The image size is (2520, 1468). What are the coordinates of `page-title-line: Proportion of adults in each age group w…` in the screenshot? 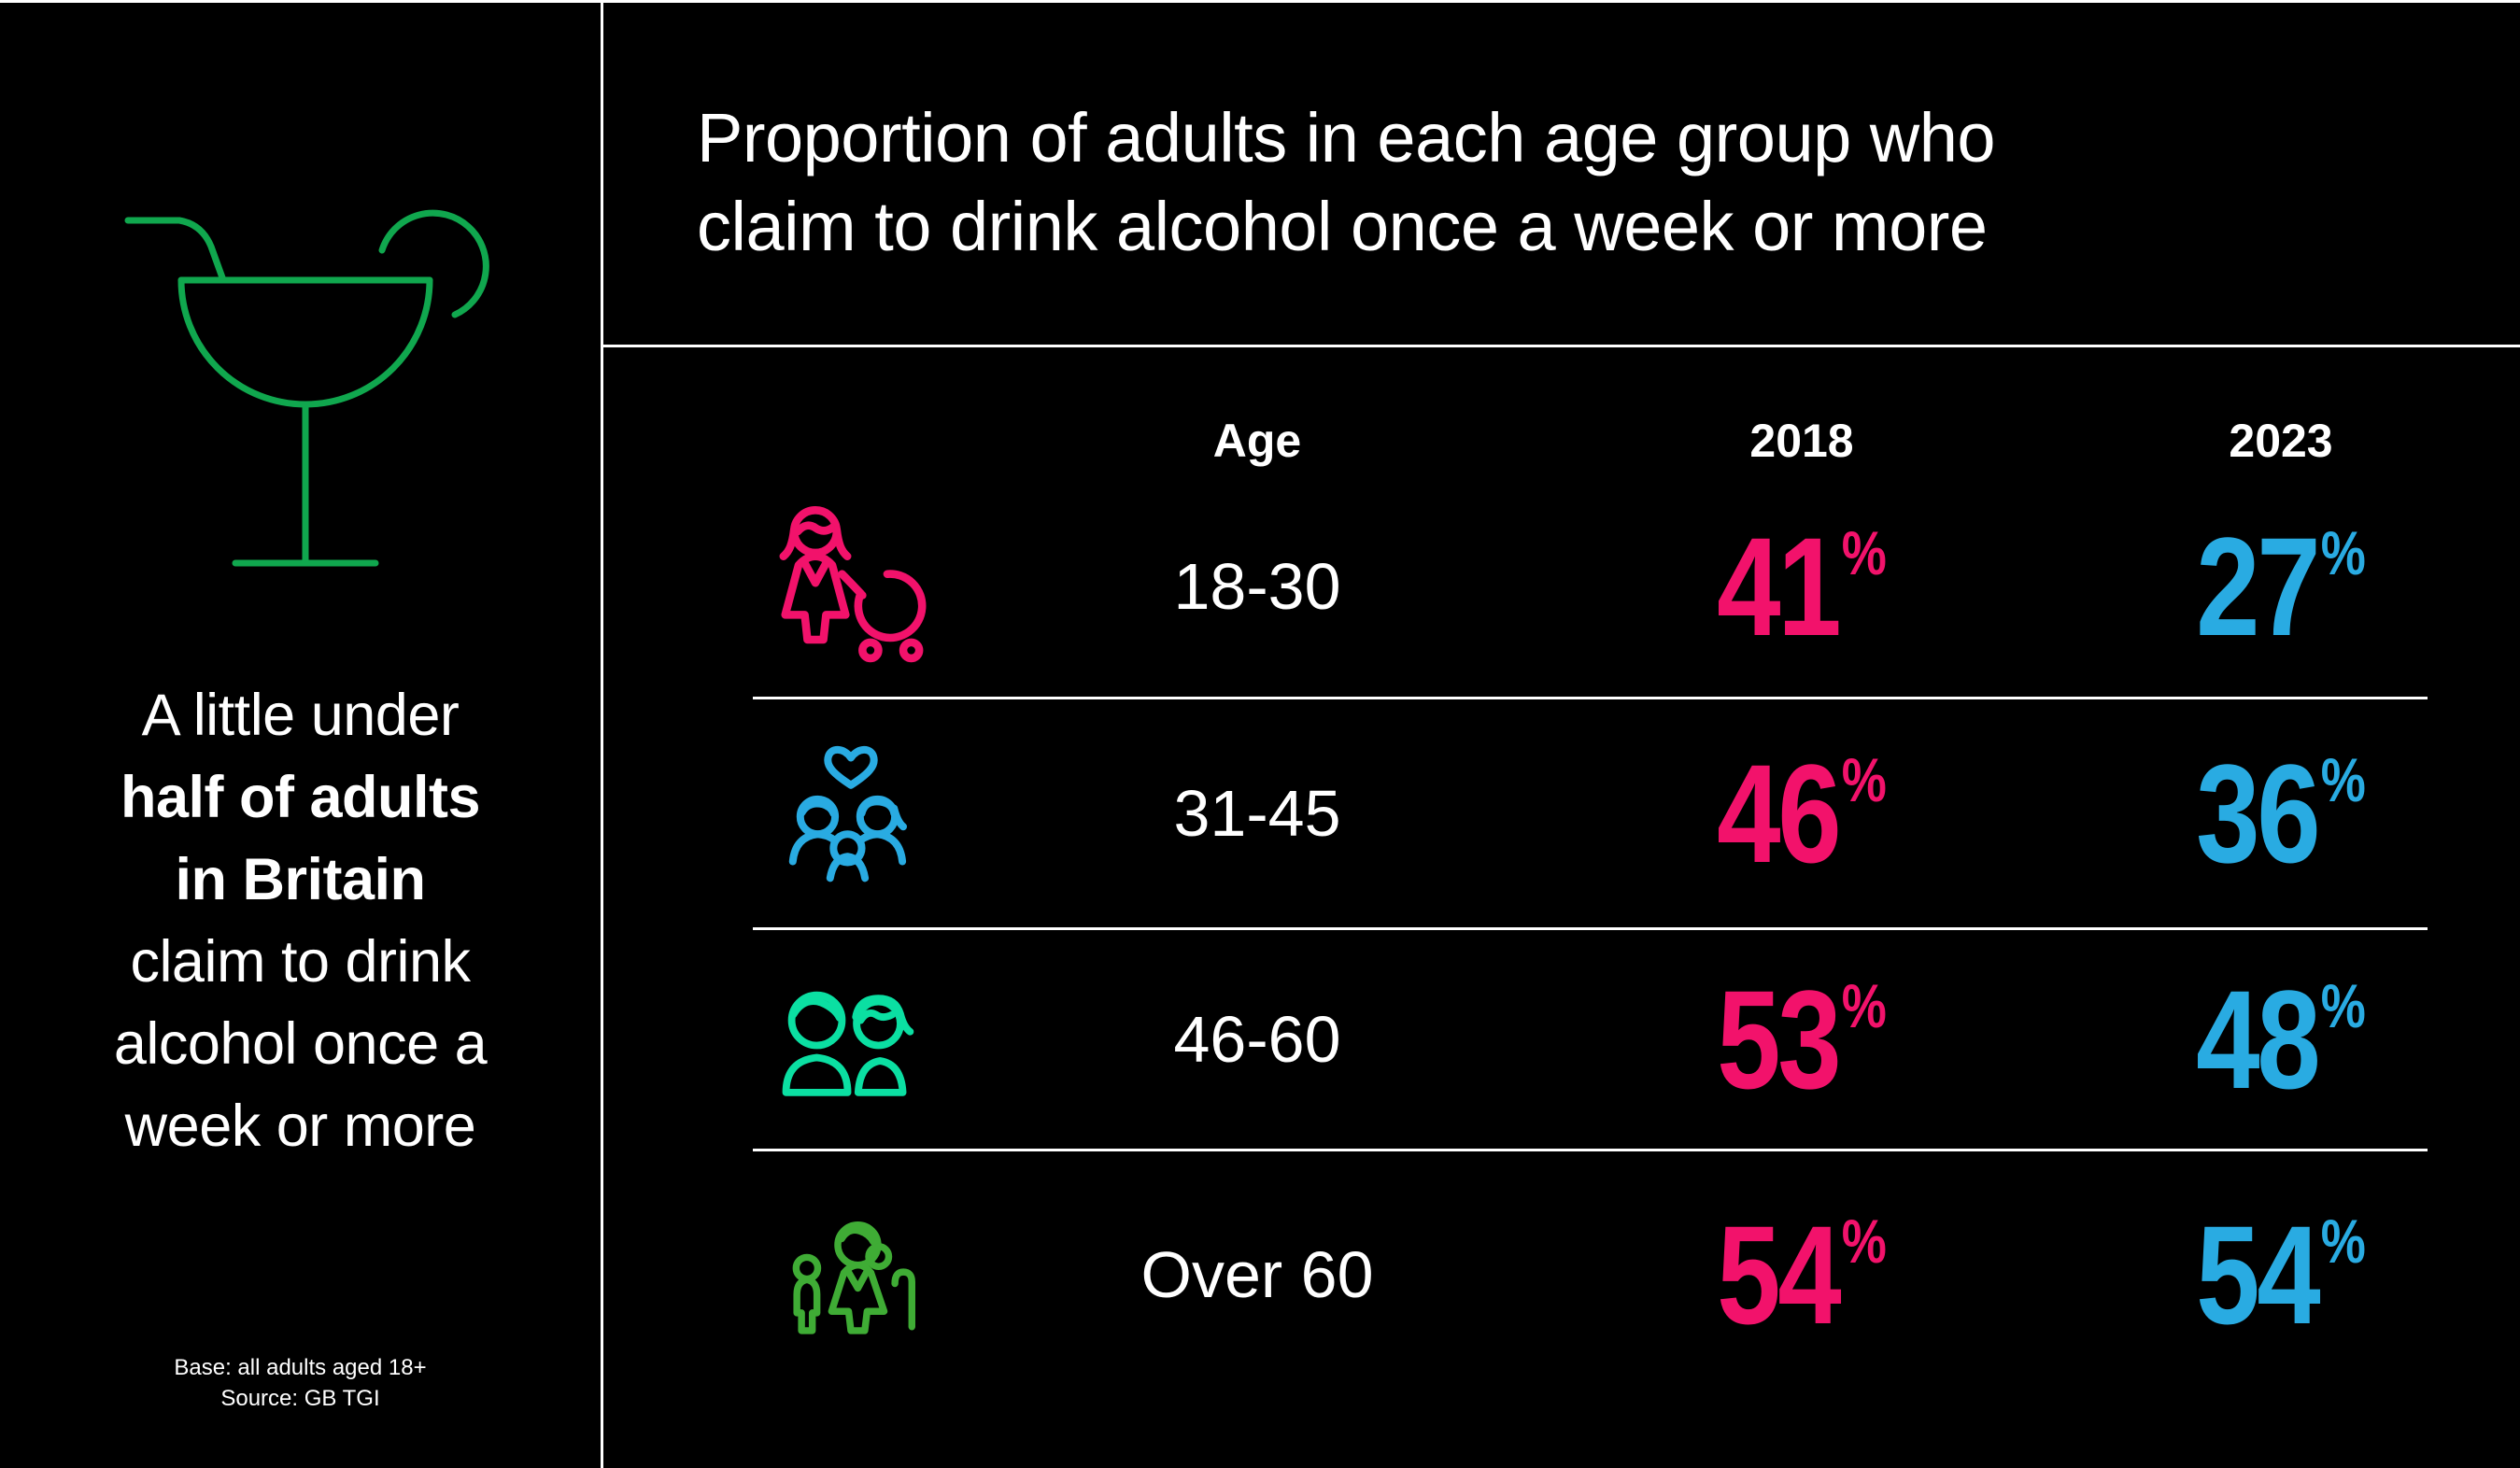 It's located at (1346, 137).